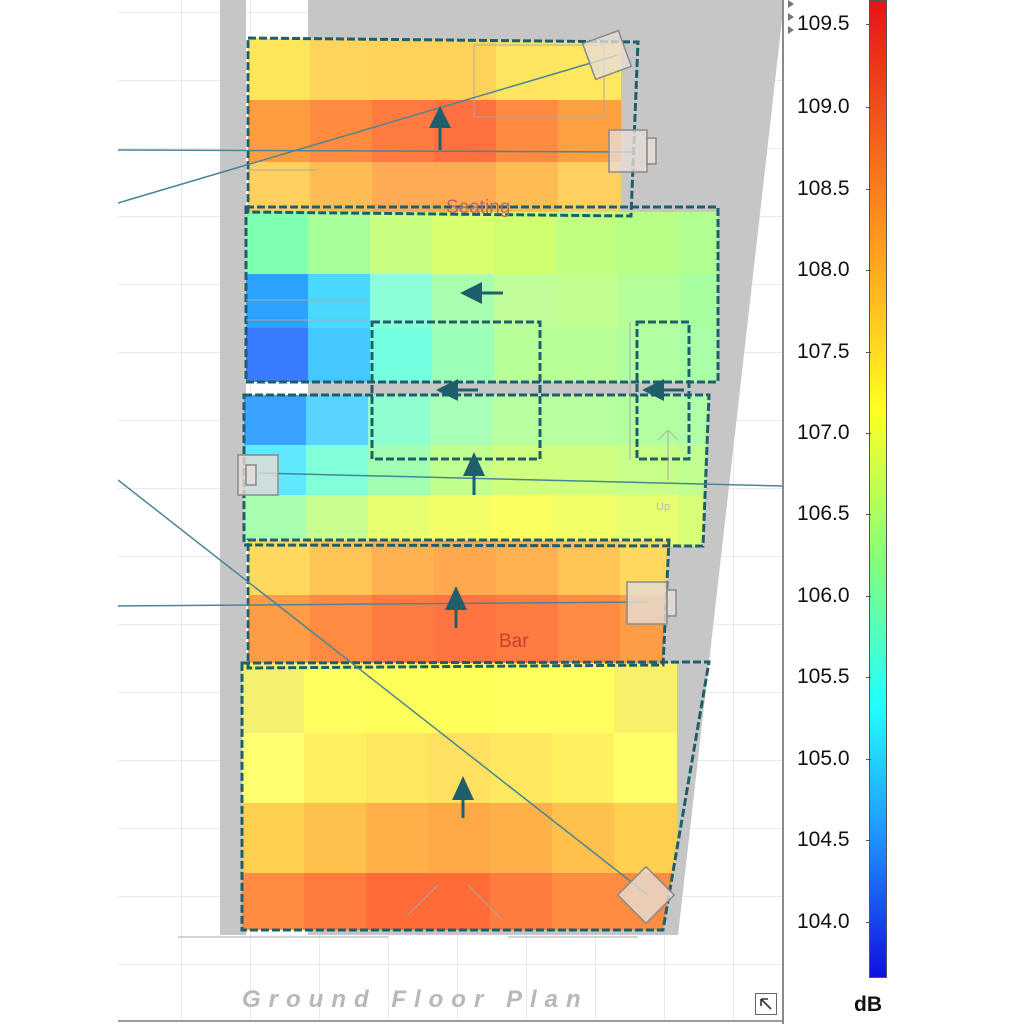 The width and height of the screenshot is (1024, 1024). I want to click on room-label-bar: Bar, so click(514, 641).